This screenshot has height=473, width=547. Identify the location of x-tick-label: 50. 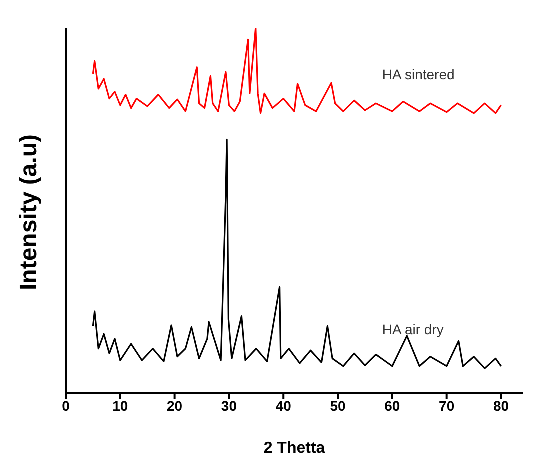
(338, 406).